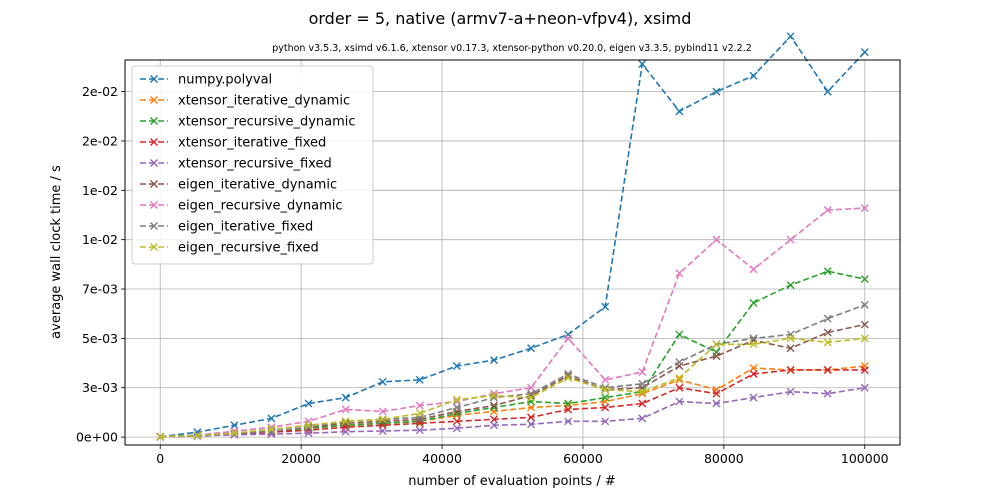 Image resolution: width=1000 pixels, height=504 pixels. I want to click on x-tick-label: 0, so click(160, 458).